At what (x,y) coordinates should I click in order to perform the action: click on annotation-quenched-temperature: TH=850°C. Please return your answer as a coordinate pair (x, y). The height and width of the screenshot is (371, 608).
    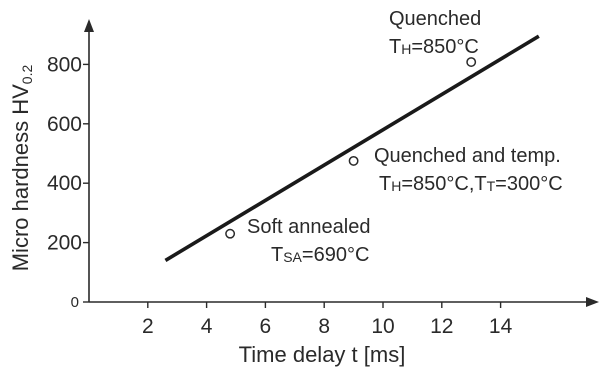
    Looking at the image, I should click on (434, 47).